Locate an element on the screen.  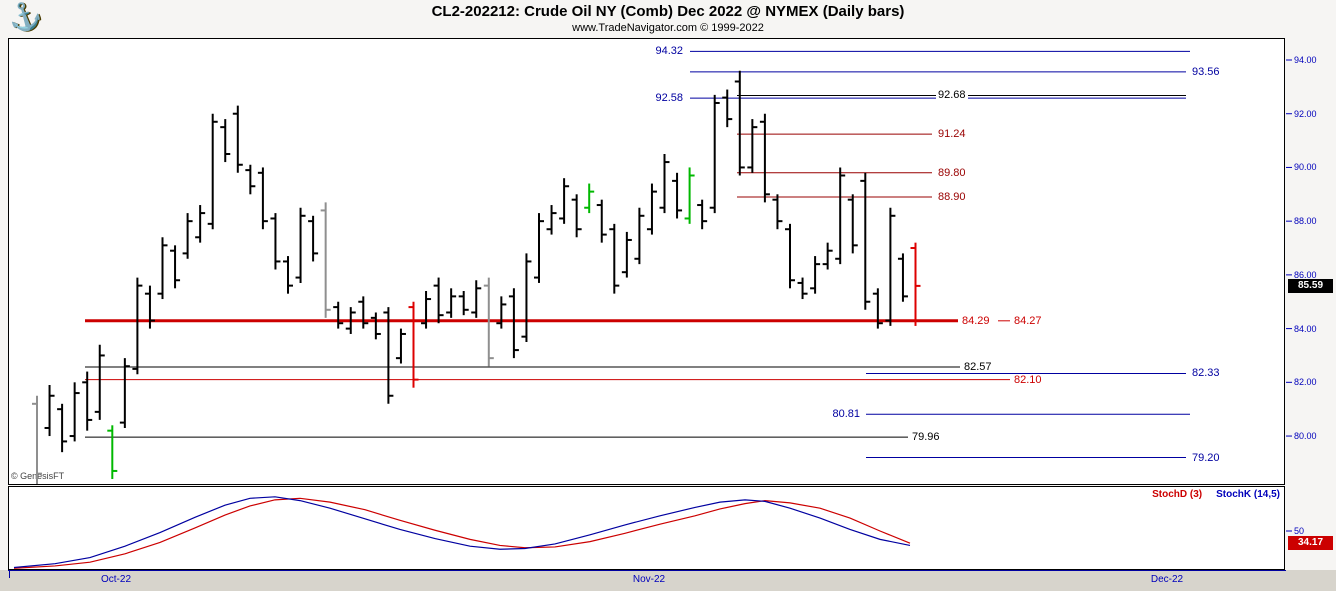
stochastic-panel is located at coordinates (646, 528).